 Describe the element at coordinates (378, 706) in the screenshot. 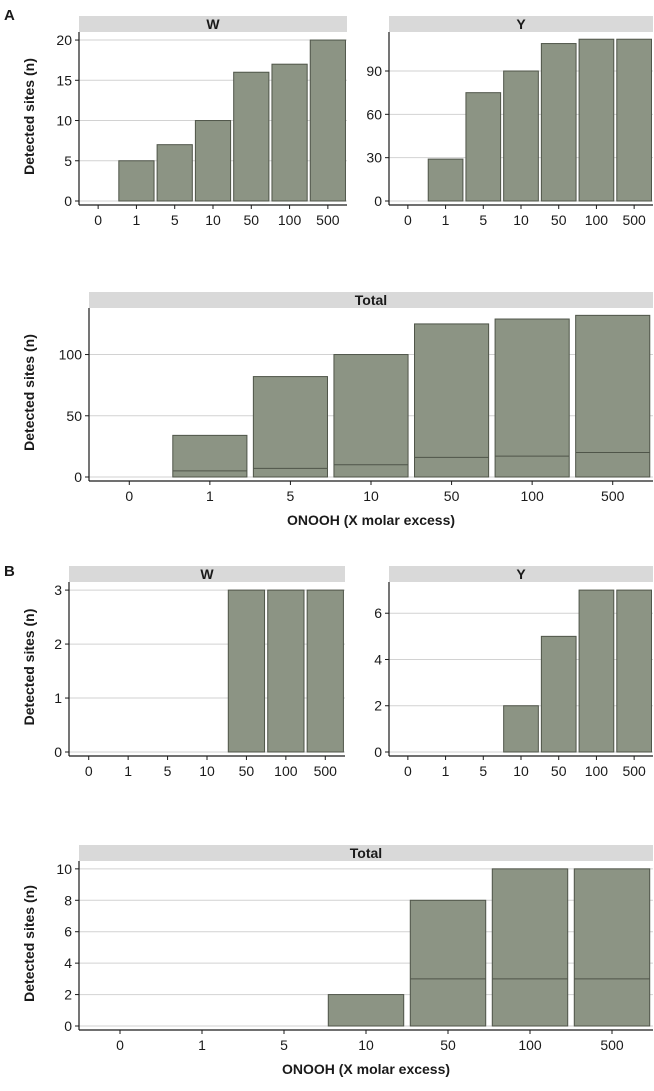

I see `chart-b-y-y-tick-label: 2` at that location.